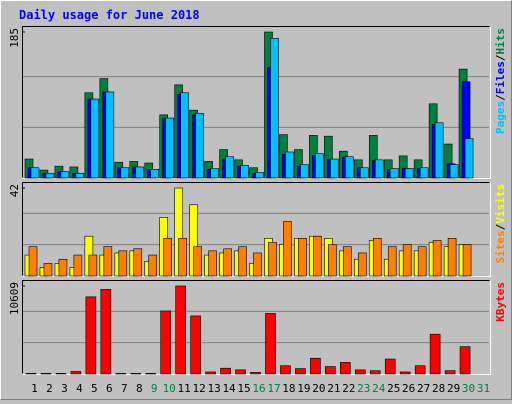  Describe the element at coordinates (500, 77) in the screenshot. I see `legend-entry: Files` at that location.